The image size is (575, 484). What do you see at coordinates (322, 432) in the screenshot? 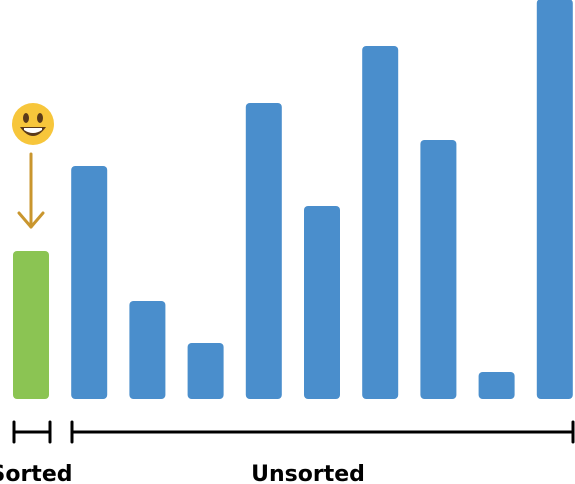
I see `unsorted-bracket` at bounding box center [322, 432].